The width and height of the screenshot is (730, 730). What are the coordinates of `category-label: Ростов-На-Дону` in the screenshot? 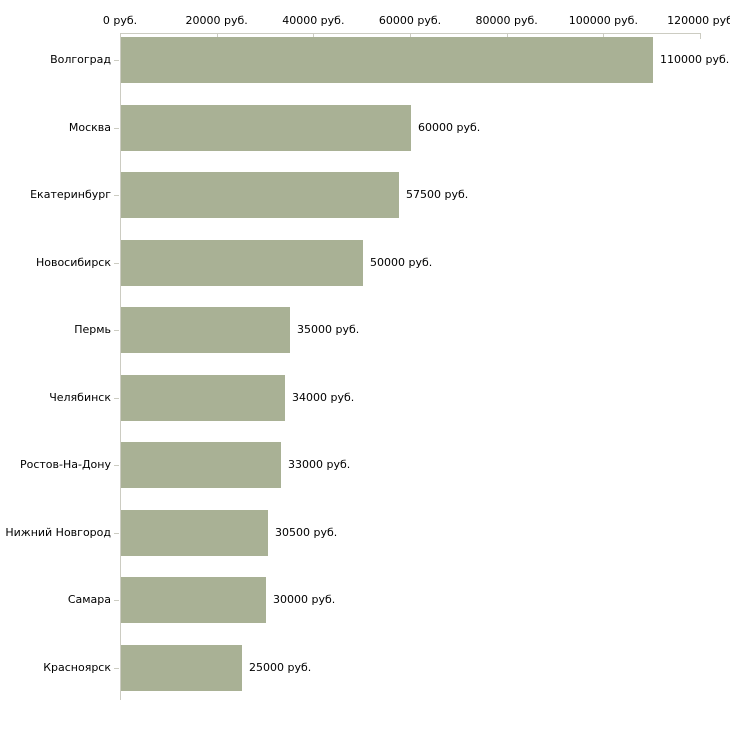 It's located at (65, 464).